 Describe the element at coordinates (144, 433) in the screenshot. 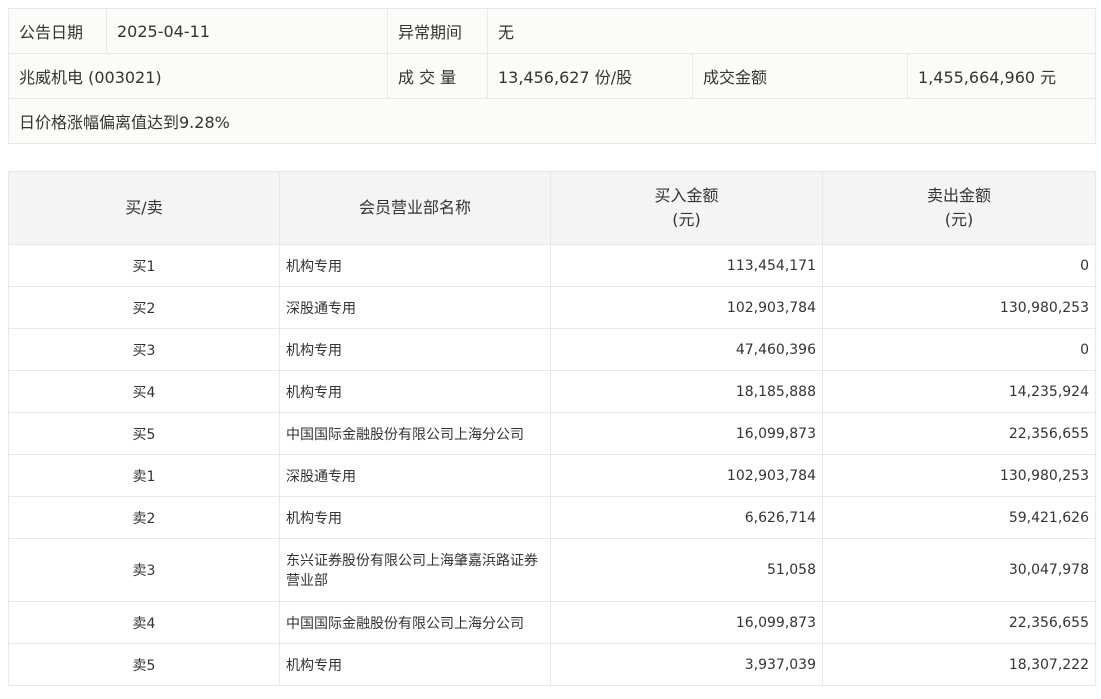

I see `side-cell: 买5` at that location.